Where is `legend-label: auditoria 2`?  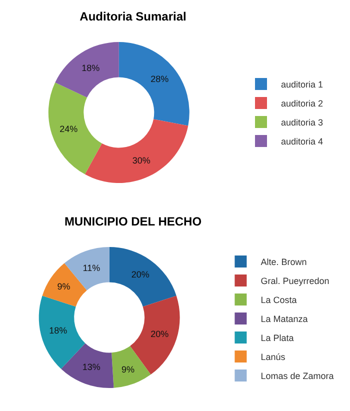 legend-label: auditoria 2 is located at coordinates (302, 103).